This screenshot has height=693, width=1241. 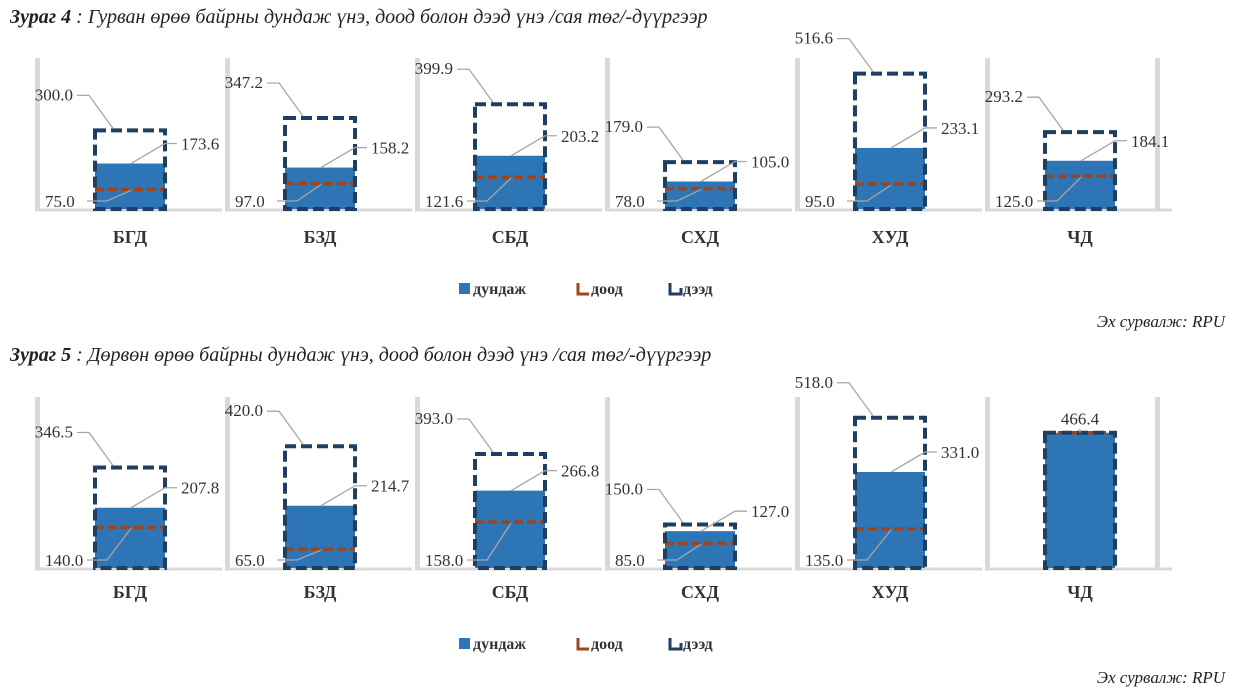 I want to click on label-low: 125.0, so click(x=1014, y=201).